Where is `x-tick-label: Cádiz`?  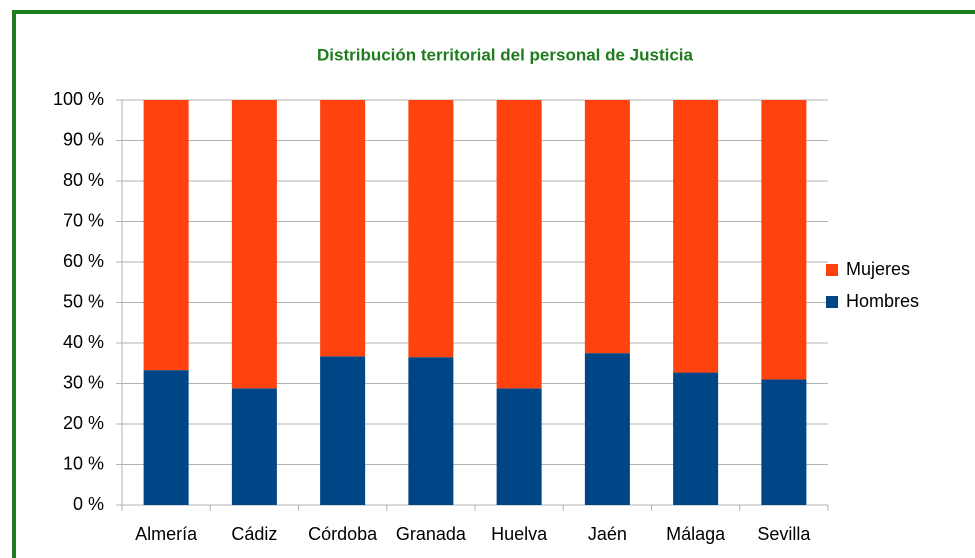 x-tick-label: Cádiz is located at coordinates (254, 534).